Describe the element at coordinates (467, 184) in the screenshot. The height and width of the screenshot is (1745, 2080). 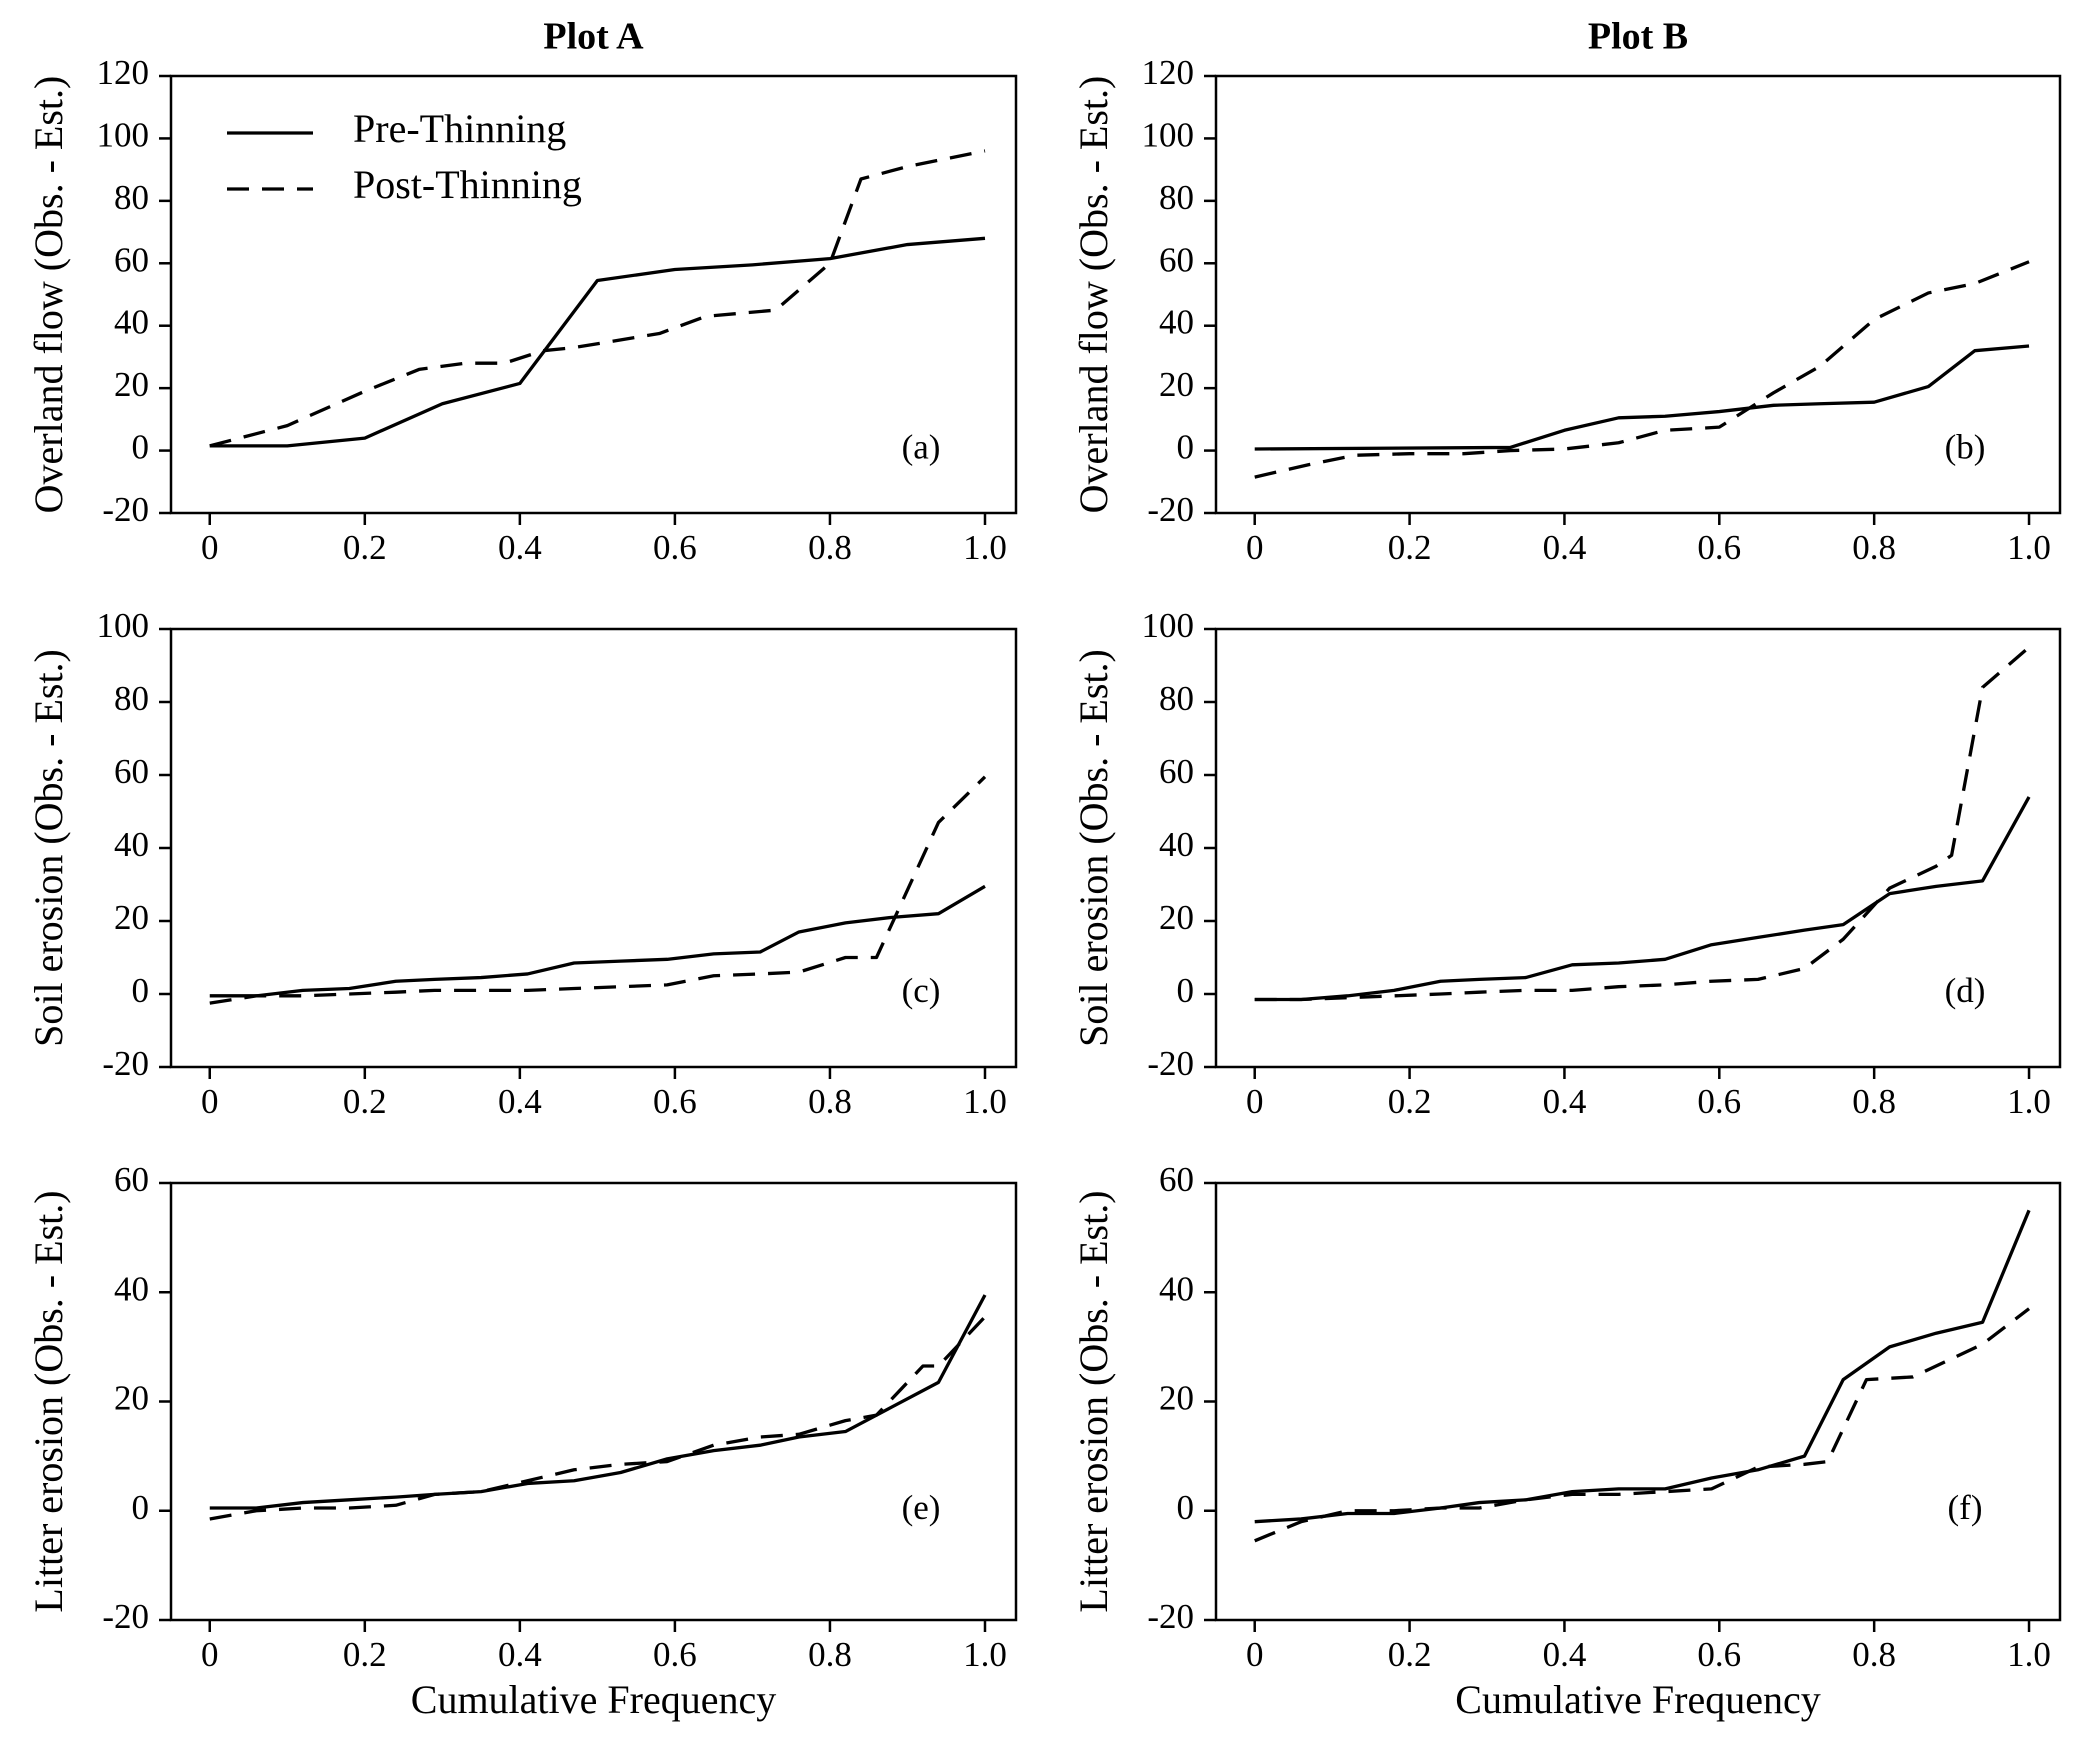
I see `legend-label: Post-Thinning` at that location.